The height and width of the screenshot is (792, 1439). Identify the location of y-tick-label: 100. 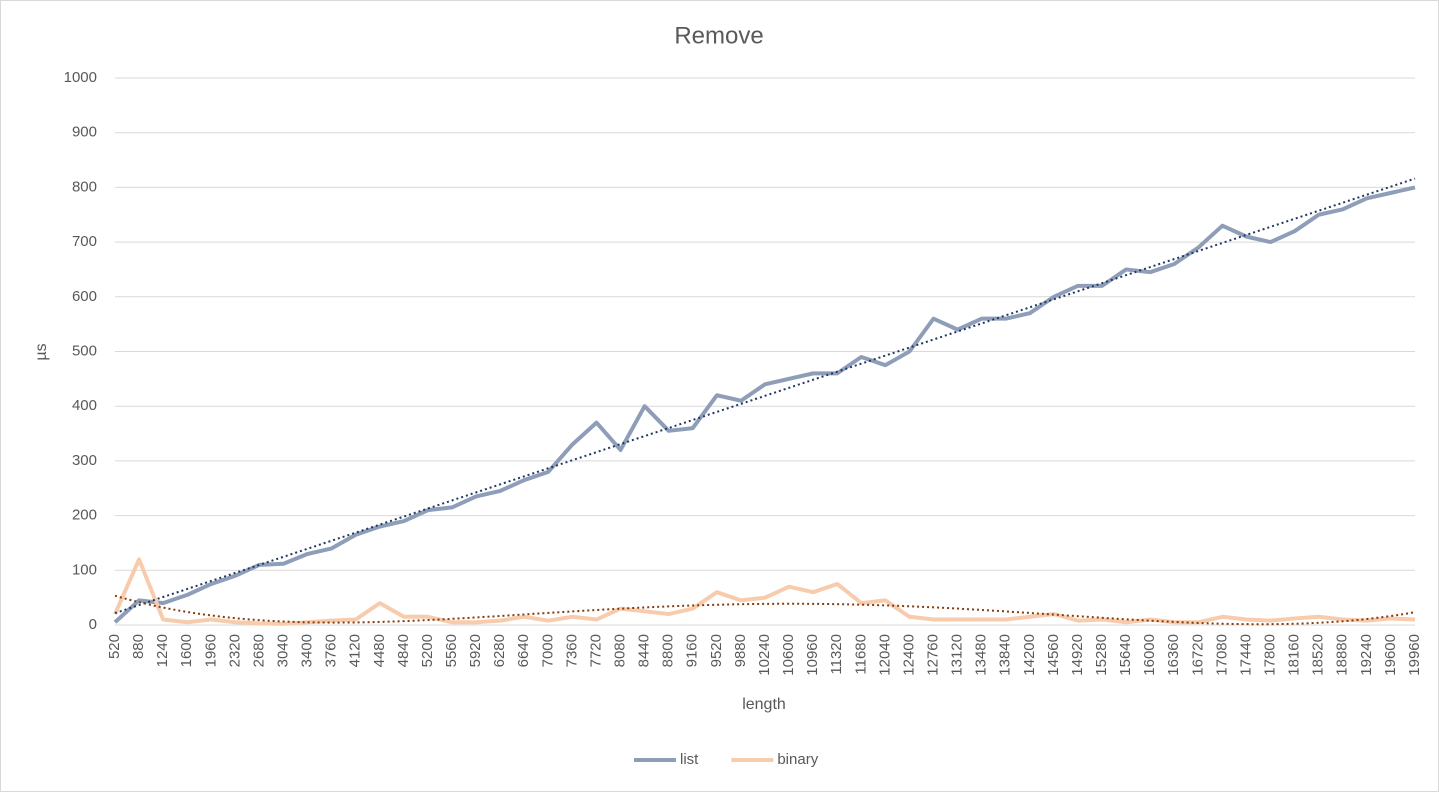
(84, 569).